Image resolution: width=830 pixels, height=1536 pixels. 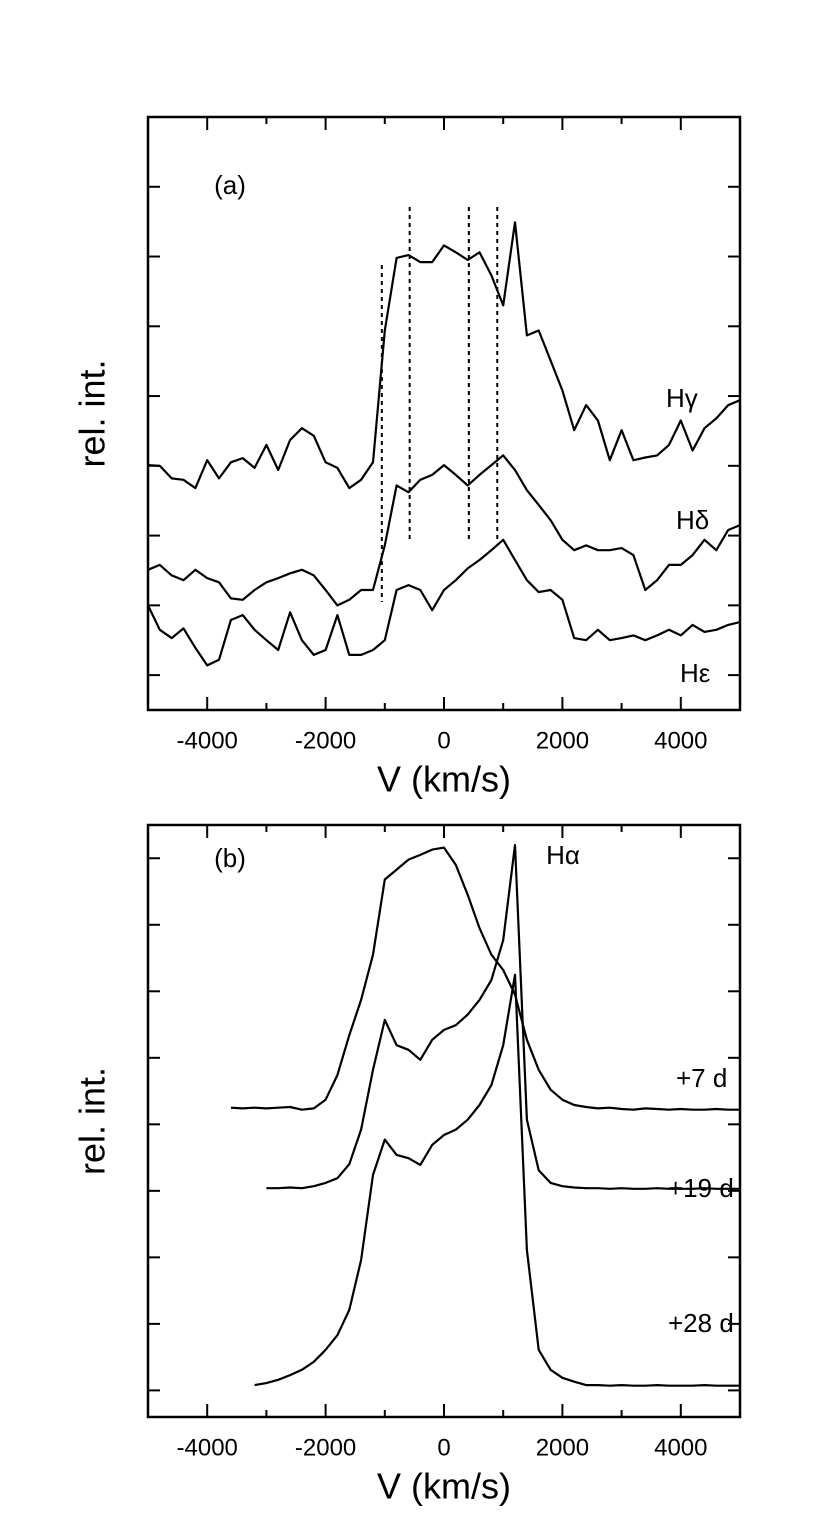 What do you see at coordinates (692, 520) in the screenshot?
I see `series-label: Hδ` at bounding box center [692, 520].